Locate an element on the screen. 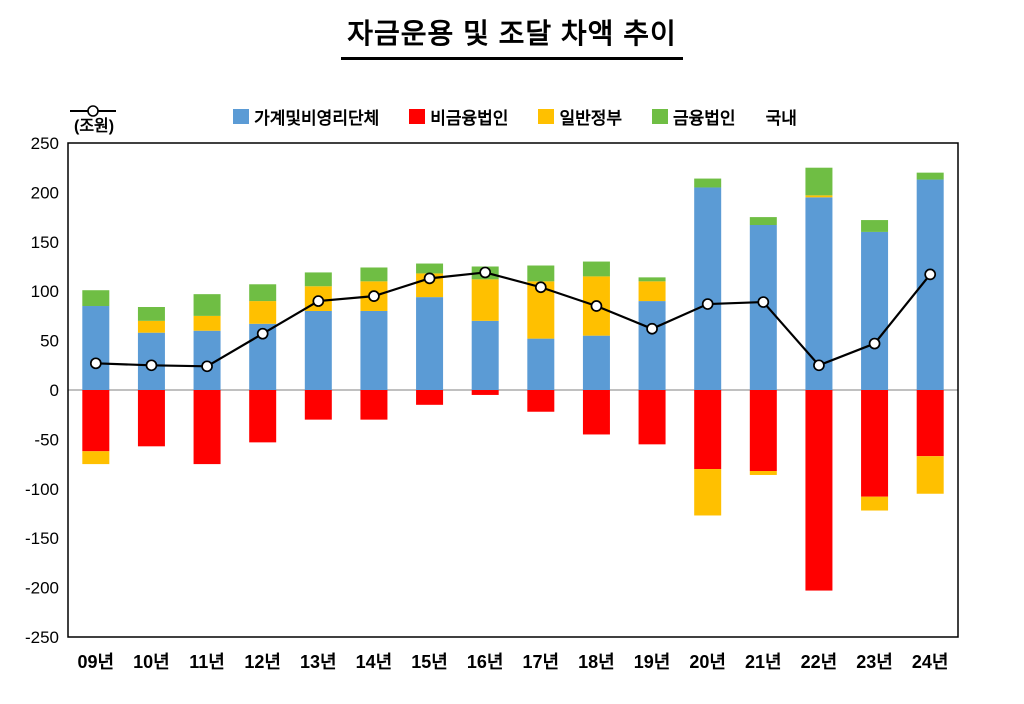 The width and height of the screenshot is (1024, 704). legend-swatch-red is located at coordinates (417, 116).